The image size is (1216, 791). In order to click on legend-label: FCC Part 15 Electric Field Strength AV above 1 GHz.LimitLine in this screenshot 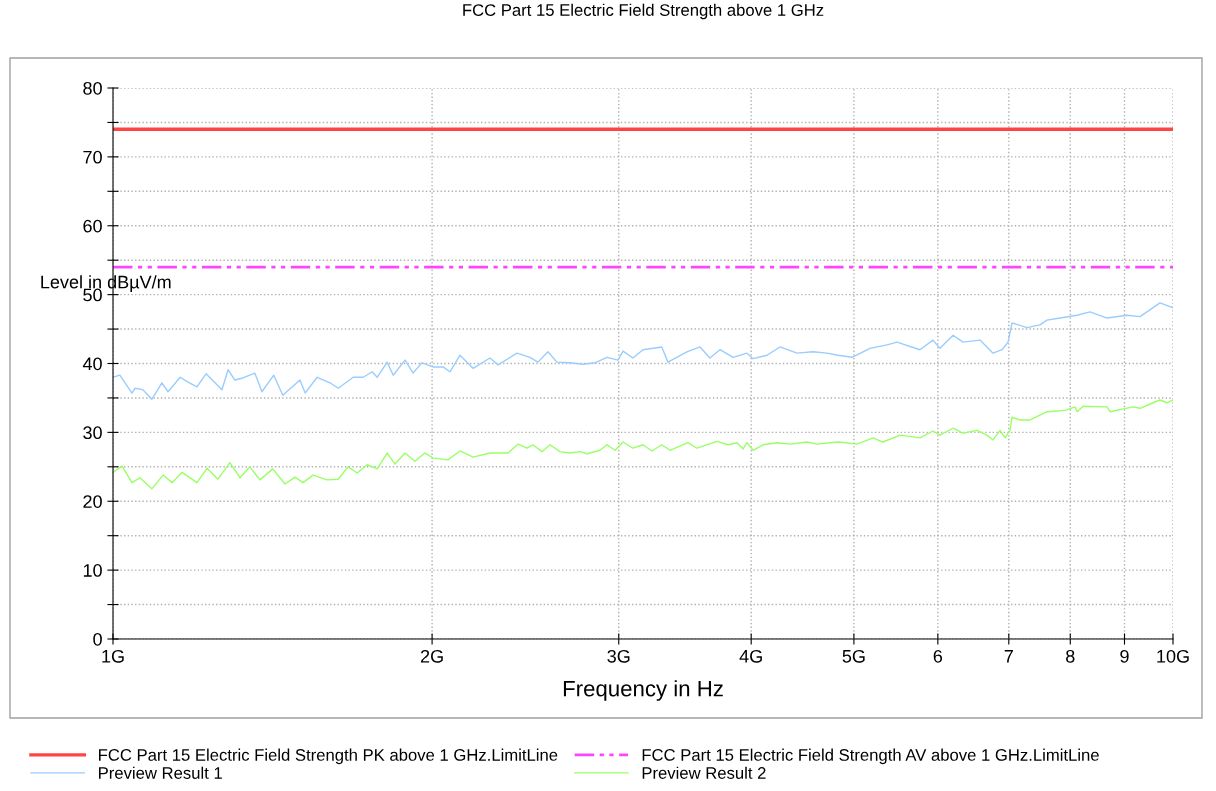, I will do `click(870, 756)`.